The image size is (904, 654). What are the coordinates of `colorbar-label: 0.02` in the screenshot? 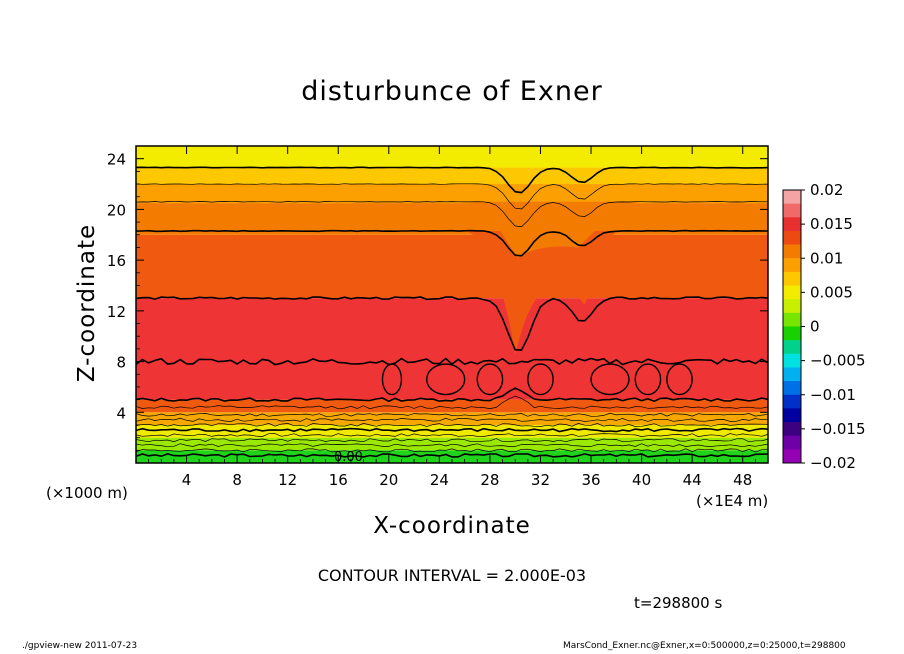 It's located at (826, 190).